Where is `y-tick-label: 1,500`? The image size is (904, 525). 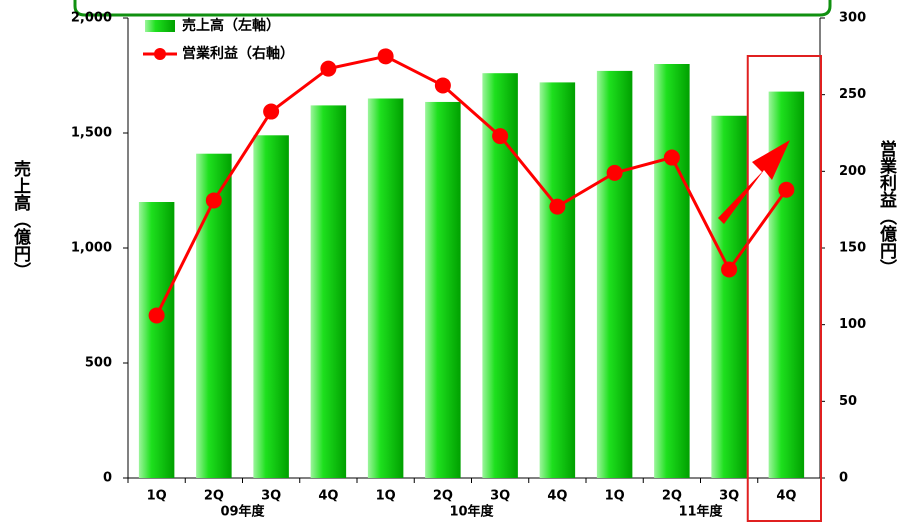
y-tick-label: 1,500 is located at coordinates (91, 133).